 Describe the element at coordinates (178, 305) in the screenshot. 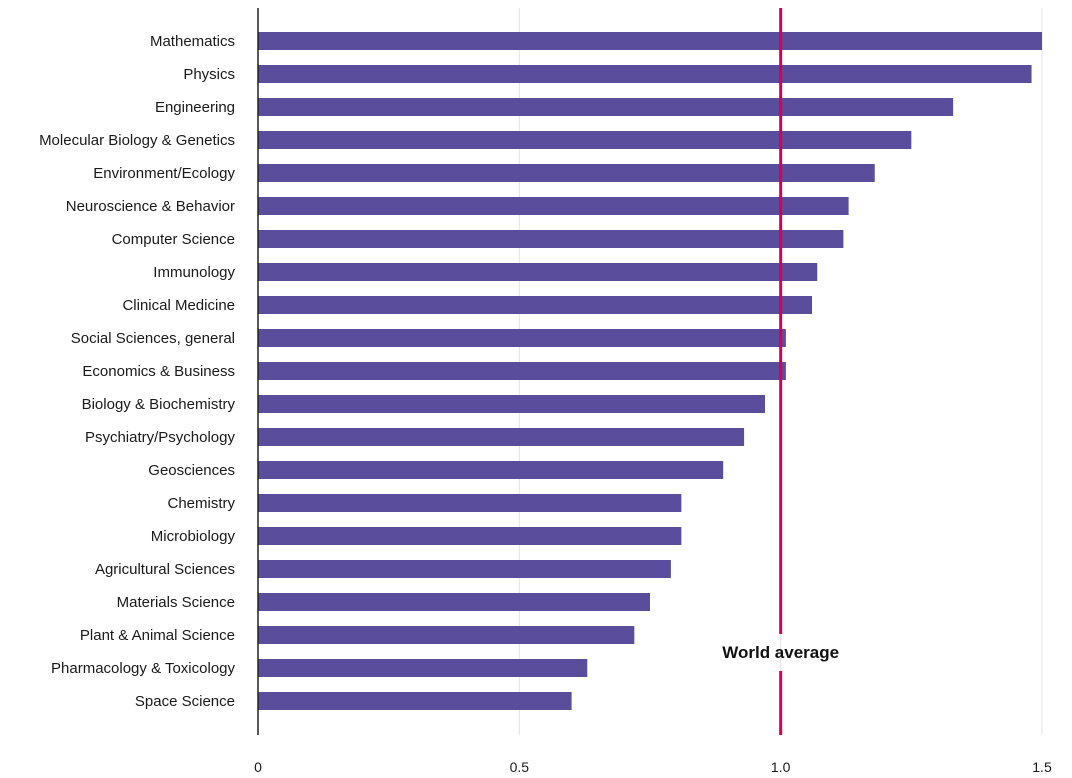

I see `category-label: Clinical Medicine` at that location.